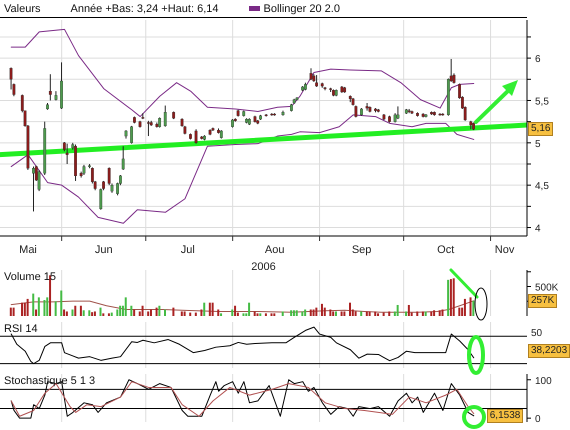  I want to click on x-axis-title: 2006, so click(263, 267).